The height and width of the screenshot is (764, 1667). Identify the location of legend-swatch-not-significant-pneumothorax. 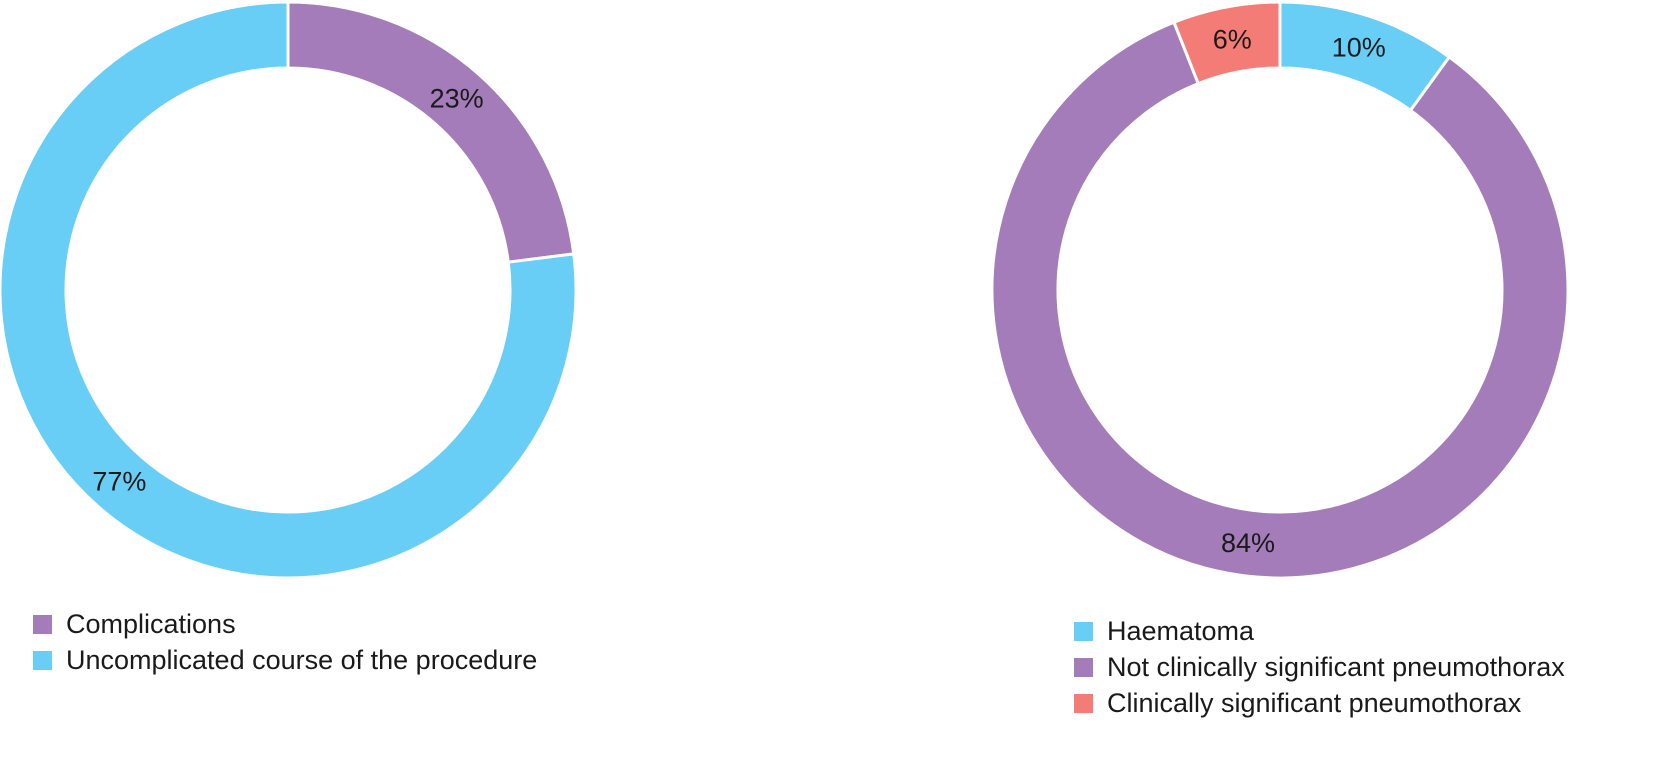
(1083, 667).